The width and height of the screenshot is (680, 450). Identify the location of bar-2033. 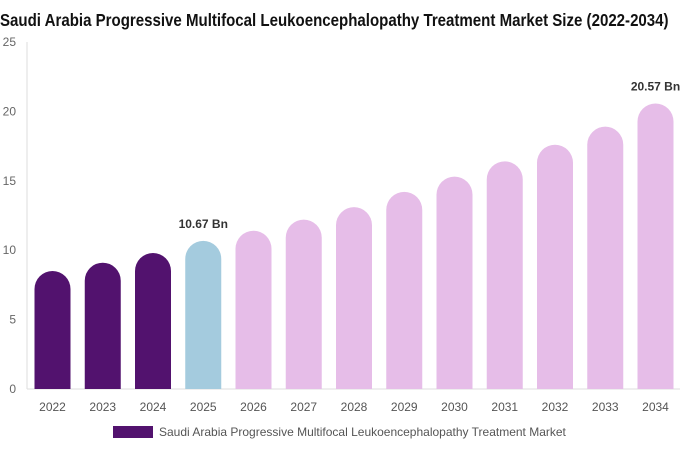
(605, 257).